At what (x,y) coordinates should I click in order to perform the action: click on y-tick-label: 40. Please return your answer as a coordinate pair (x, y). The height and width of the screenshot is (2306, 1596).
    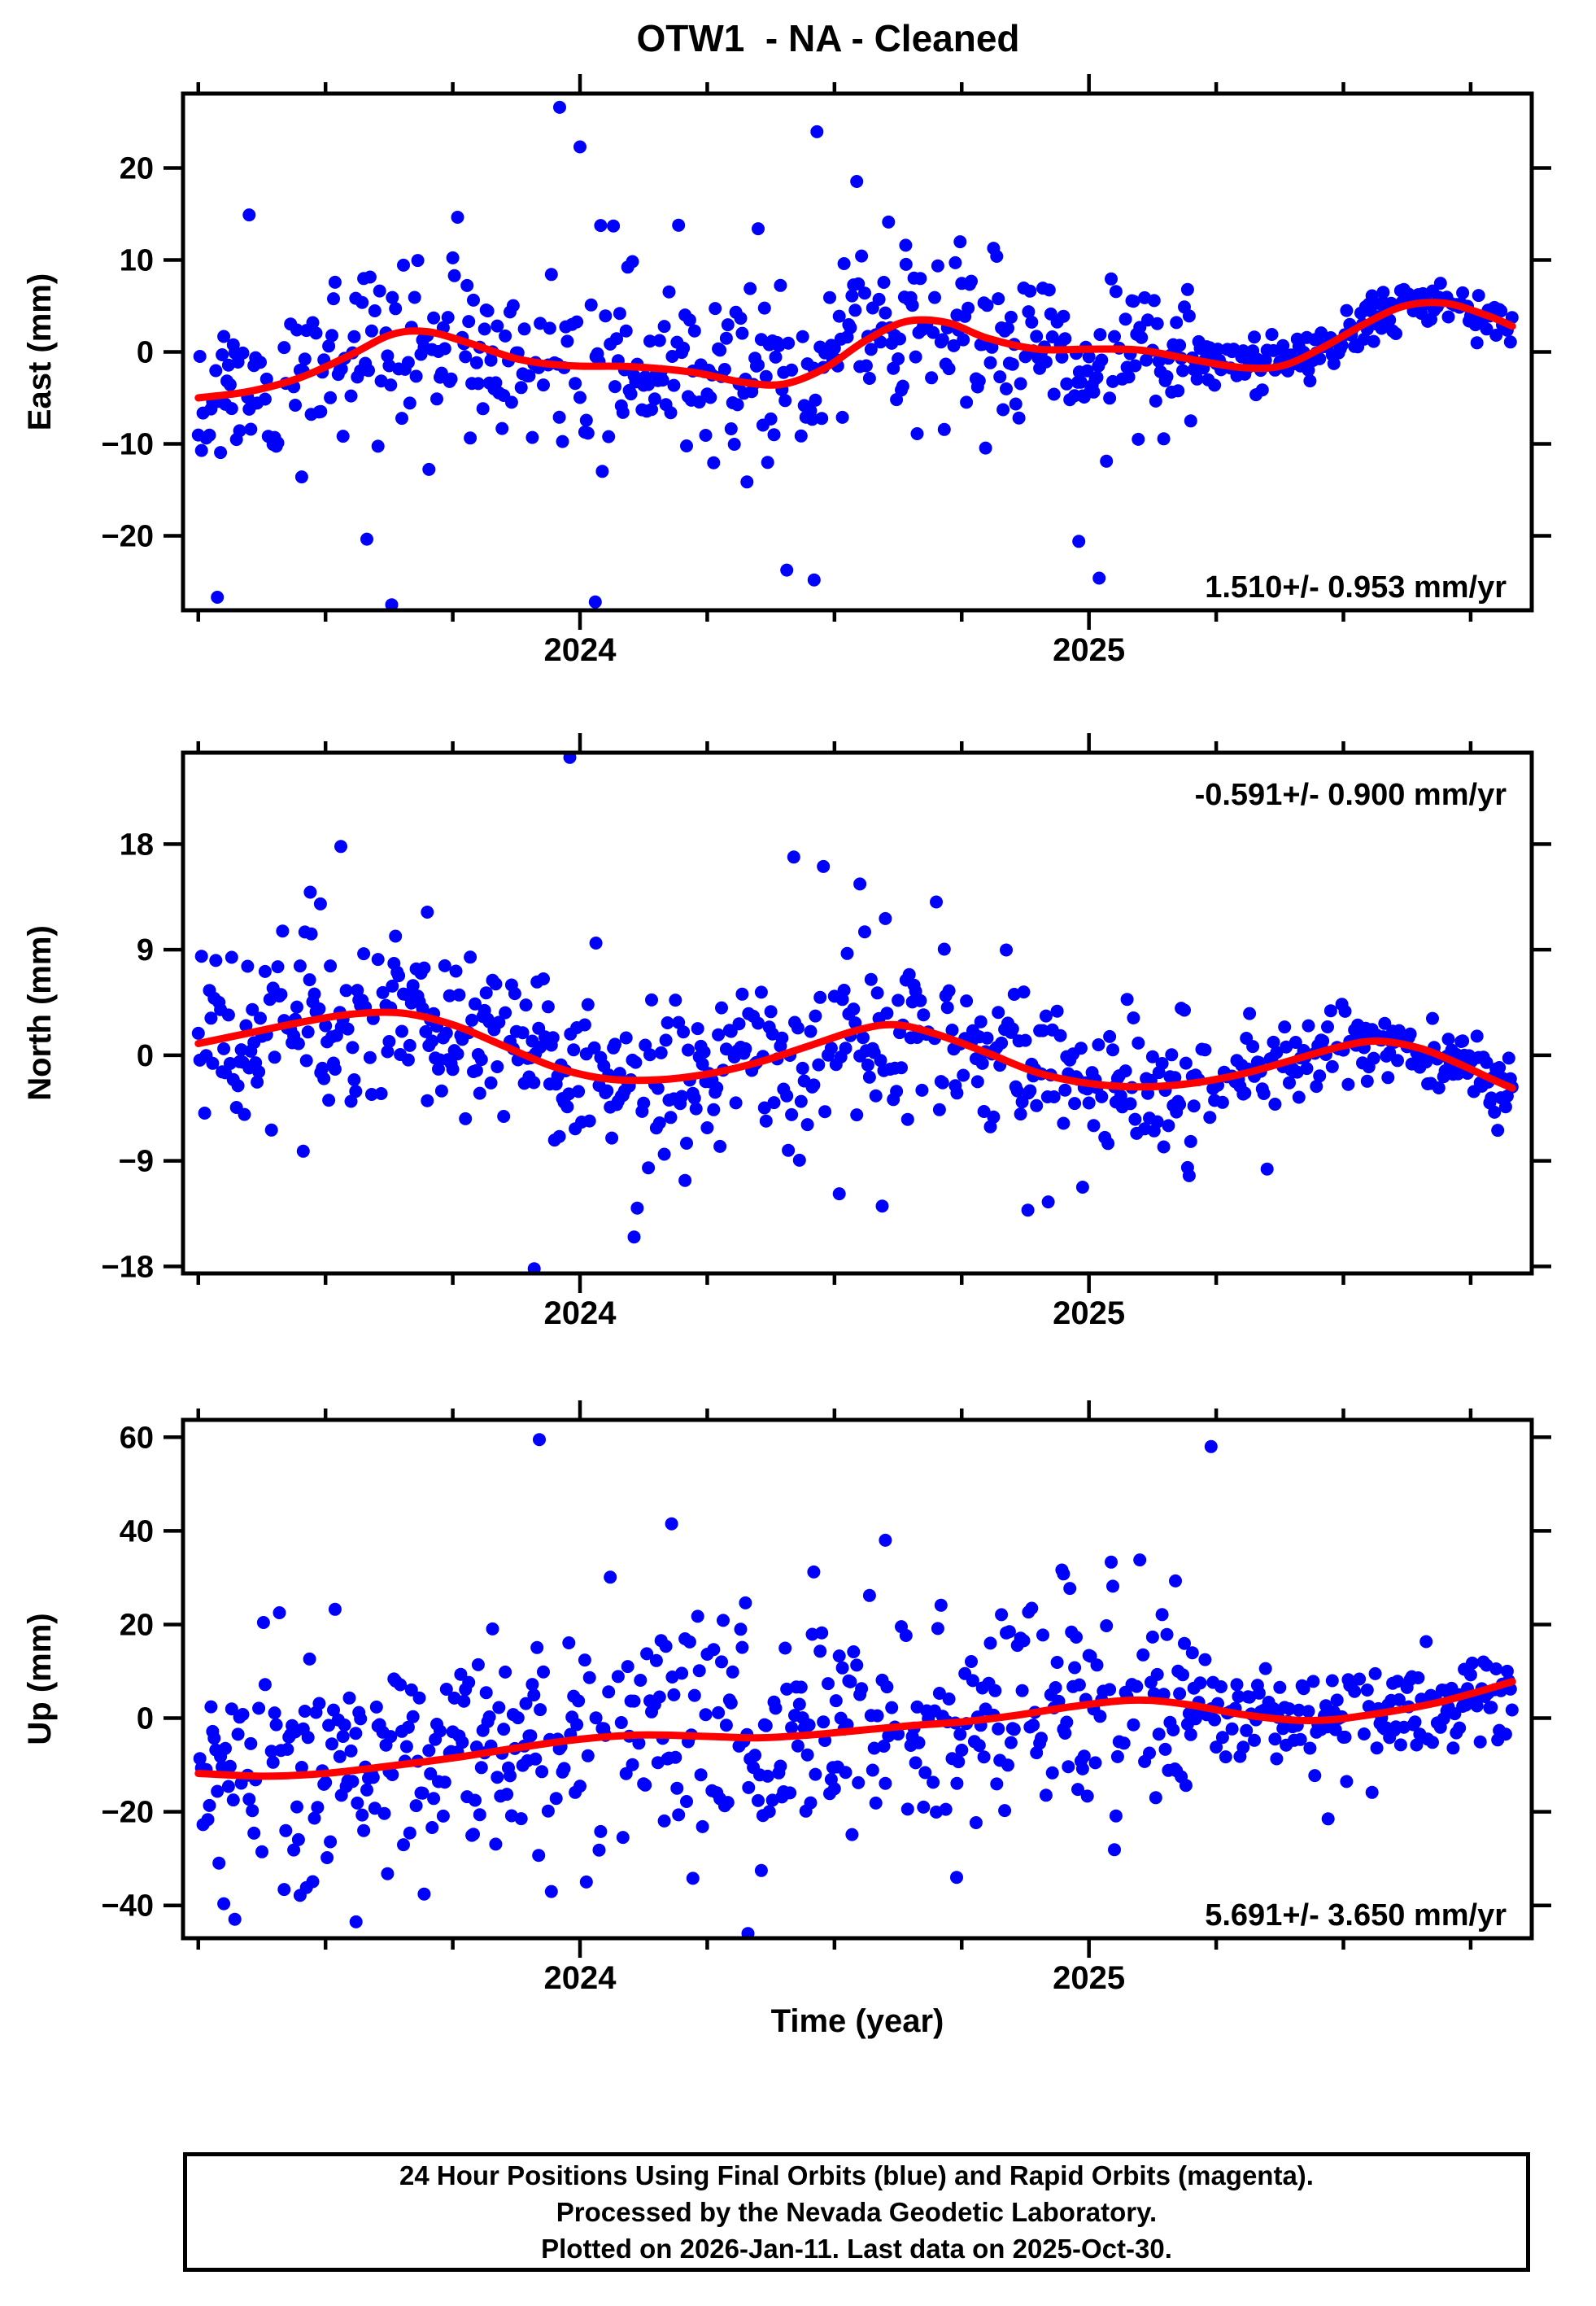
    Looking at the image, I should click on (137, 1531).